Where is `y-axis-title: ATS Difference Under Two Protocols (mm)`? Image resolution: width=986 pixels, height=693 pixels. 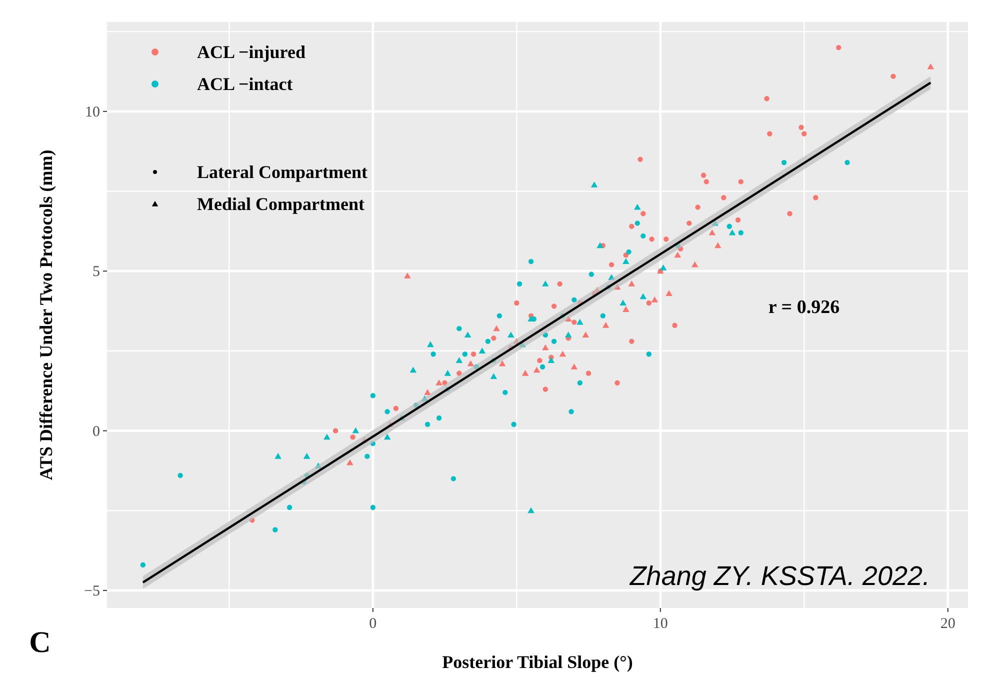 y-axis-title: ATS Difference Under Two Protocols (mm) is located at coordinates (46, 315).